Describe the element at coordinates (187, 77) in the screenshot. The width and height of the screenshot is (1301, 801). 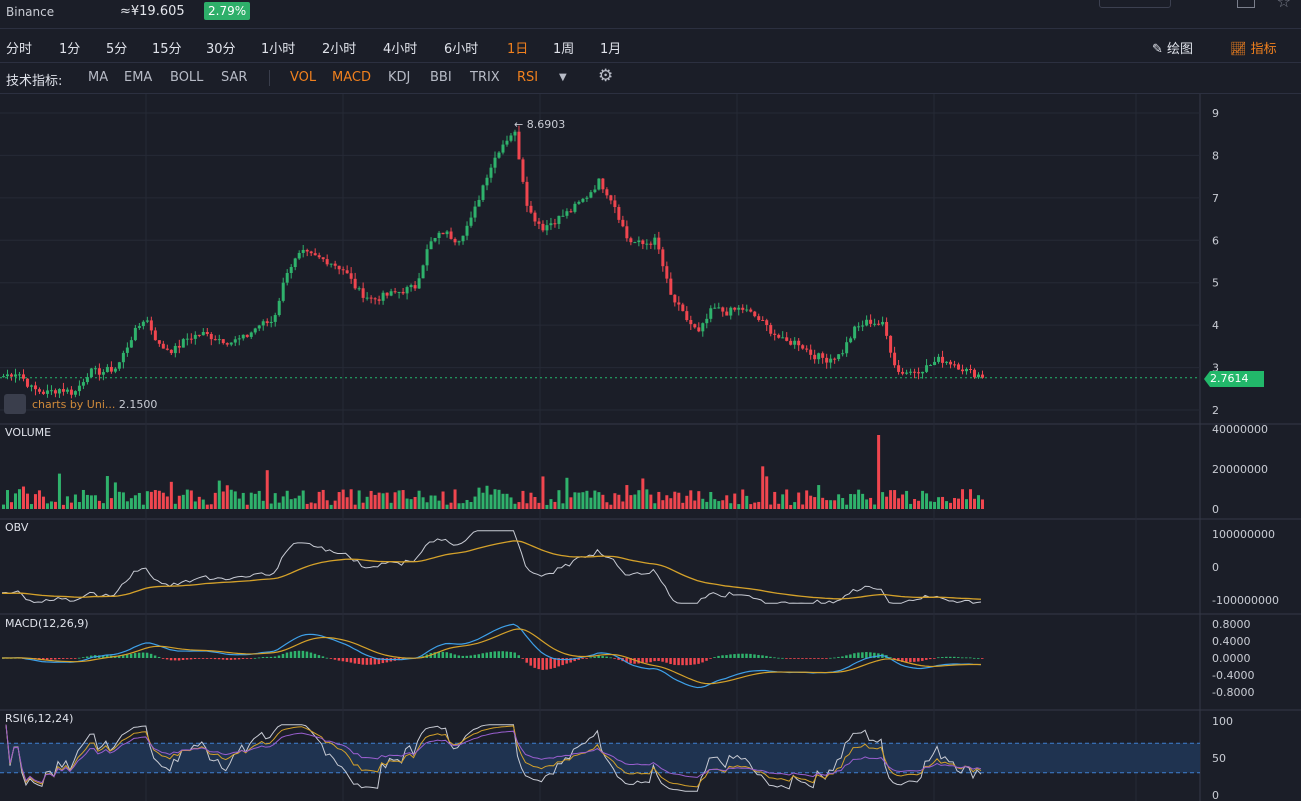
I see `ind-boll: BOLL` at that location.